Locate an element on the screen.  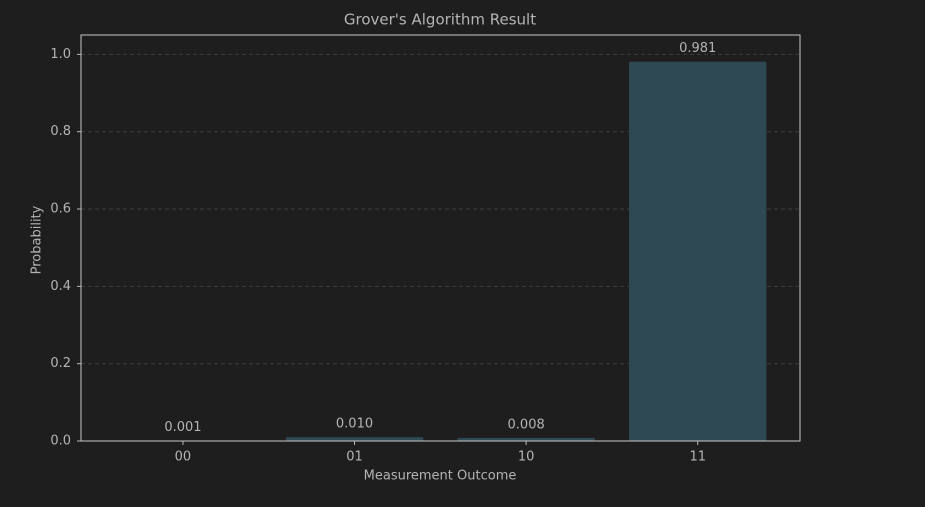
x-tick-label: 10 is located at coordinates (526, 457).